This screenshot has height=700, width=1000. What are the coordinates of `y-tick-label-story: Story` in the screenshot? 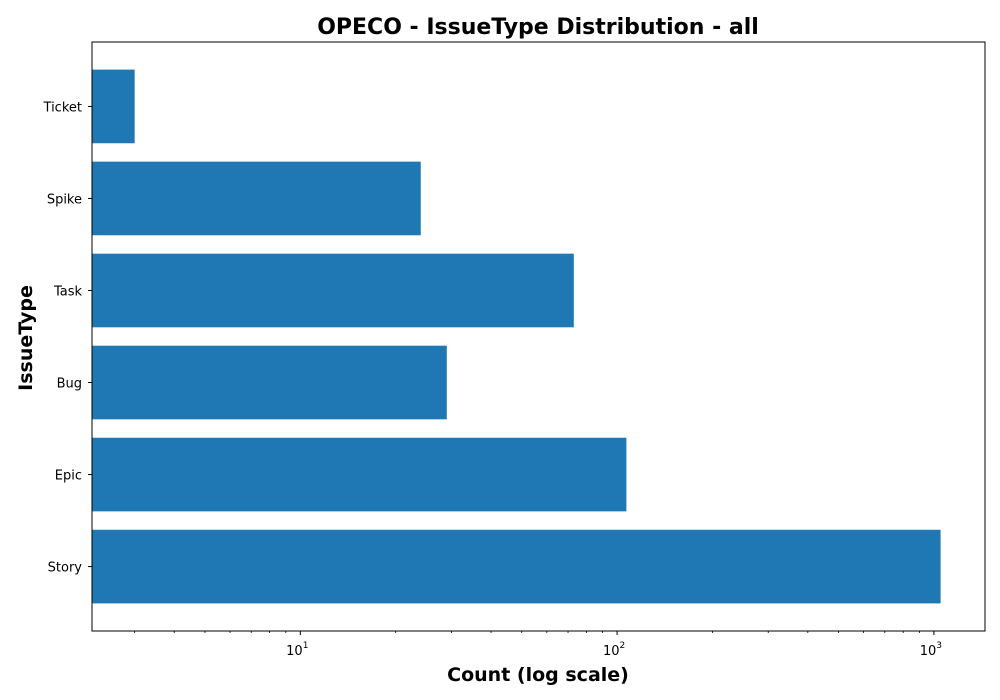 It's located at (65, 568).